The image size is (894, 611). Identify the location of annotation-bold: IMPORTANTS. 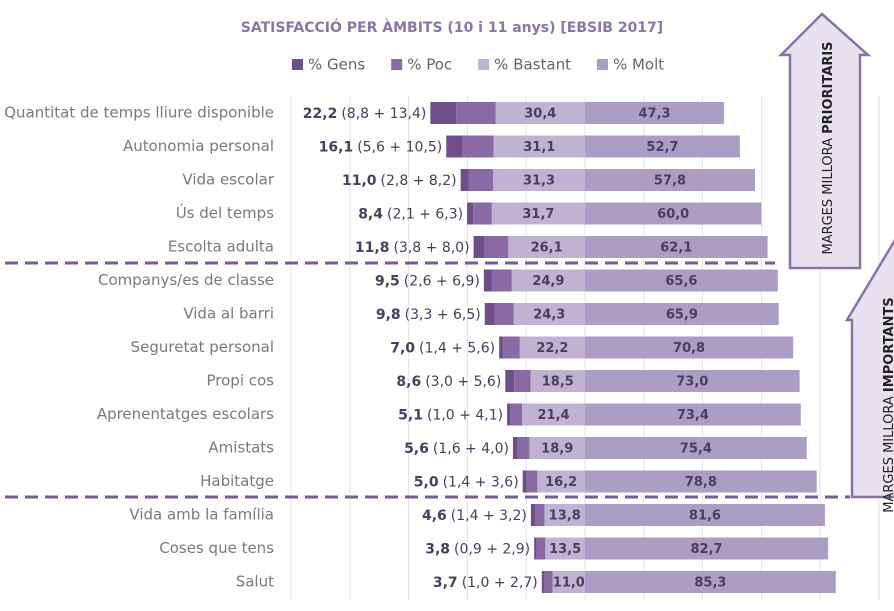
(888, 344).